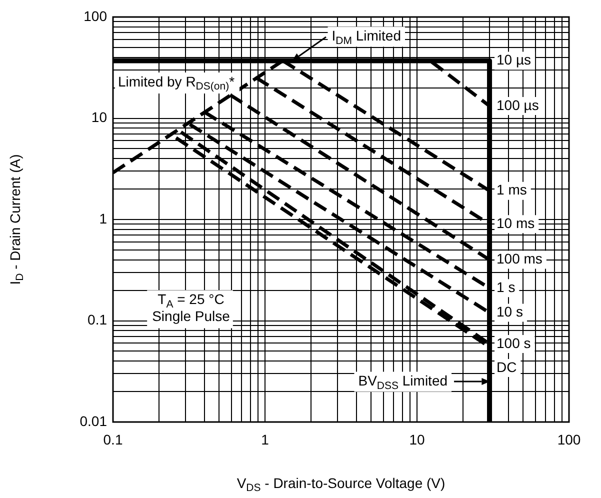 The height and width of the screenshot is (498, 601). I want to click on y-tick-label: 10, so click(99, 117).